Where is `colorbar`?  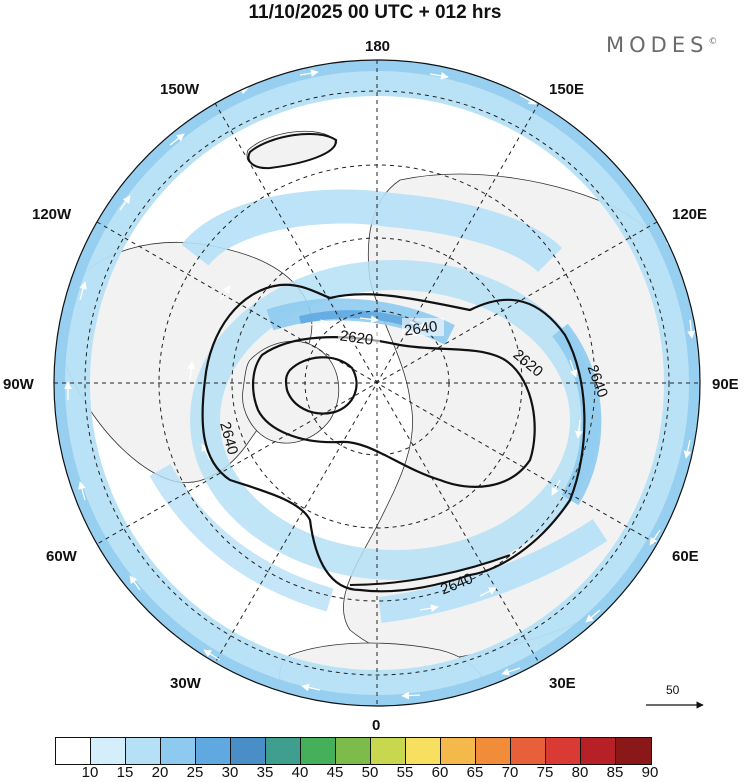 colorbar is located at coordinates (353, 751).